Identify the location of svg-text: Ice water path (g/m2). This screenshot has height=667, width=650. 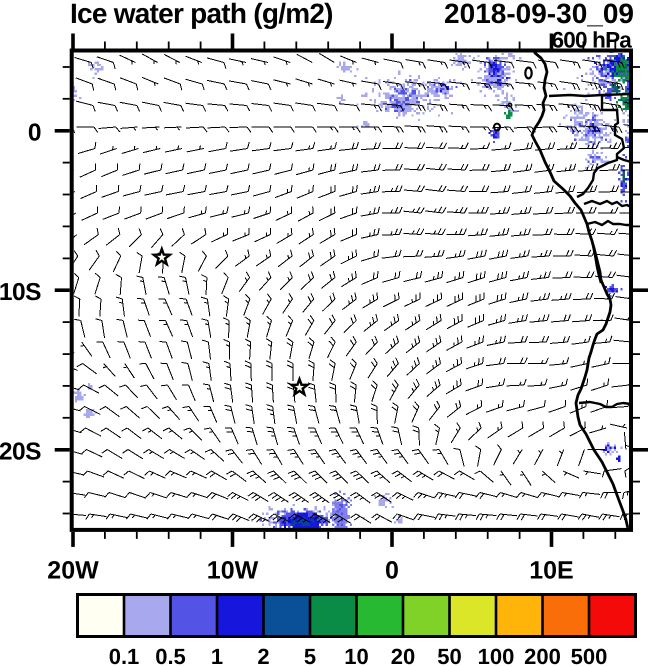
(201, 14).